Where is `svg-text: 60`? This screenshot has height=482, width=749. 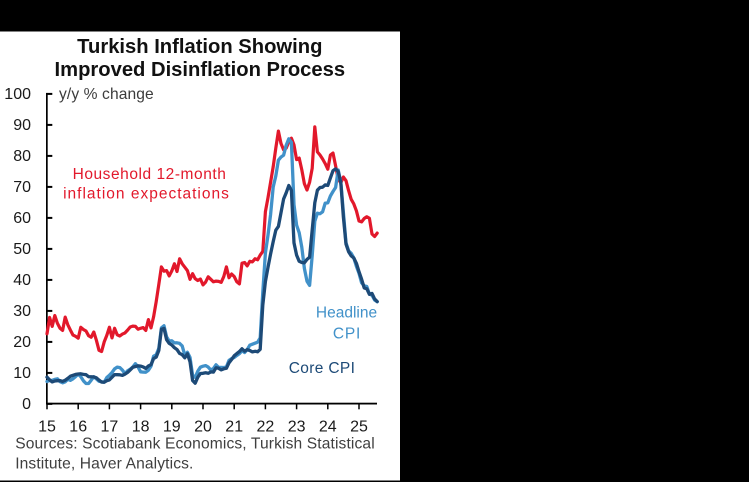 svg-text: 60 is located at coordinates (22, 218).